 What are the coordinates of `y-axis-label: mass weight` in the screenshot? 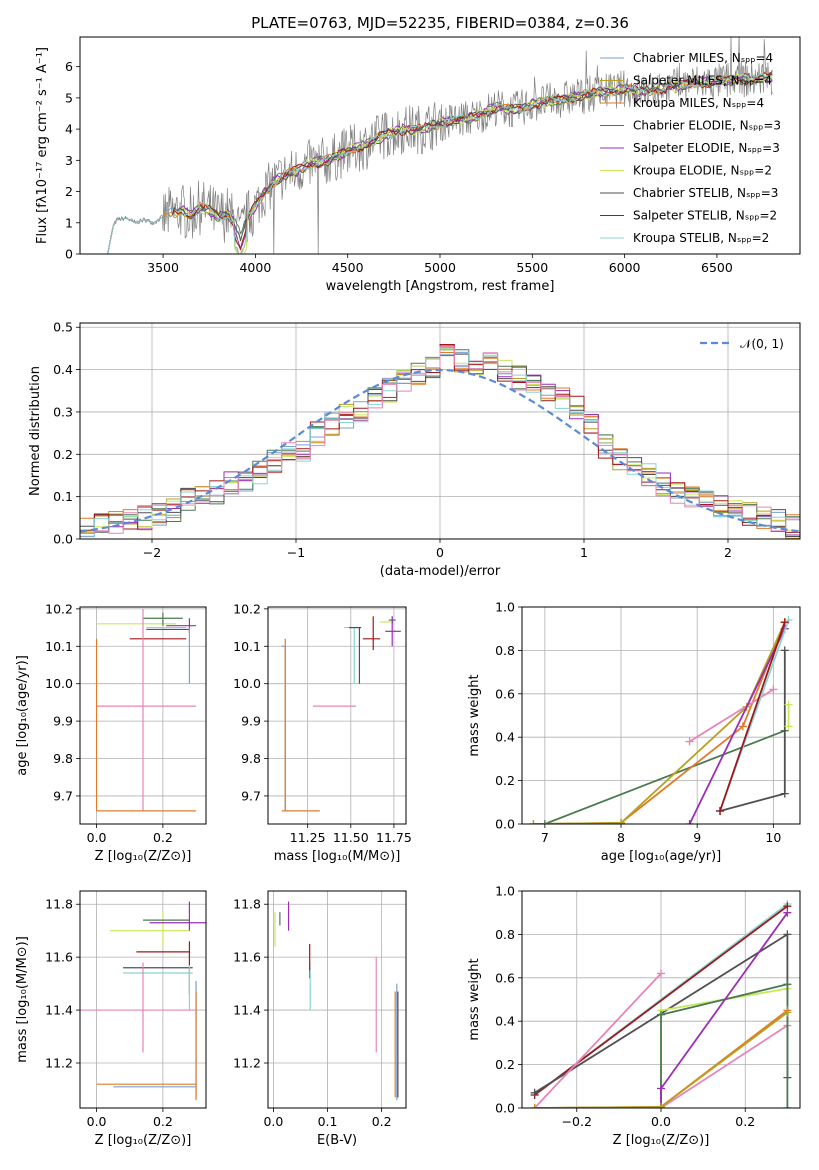 It's located at (474, 715).